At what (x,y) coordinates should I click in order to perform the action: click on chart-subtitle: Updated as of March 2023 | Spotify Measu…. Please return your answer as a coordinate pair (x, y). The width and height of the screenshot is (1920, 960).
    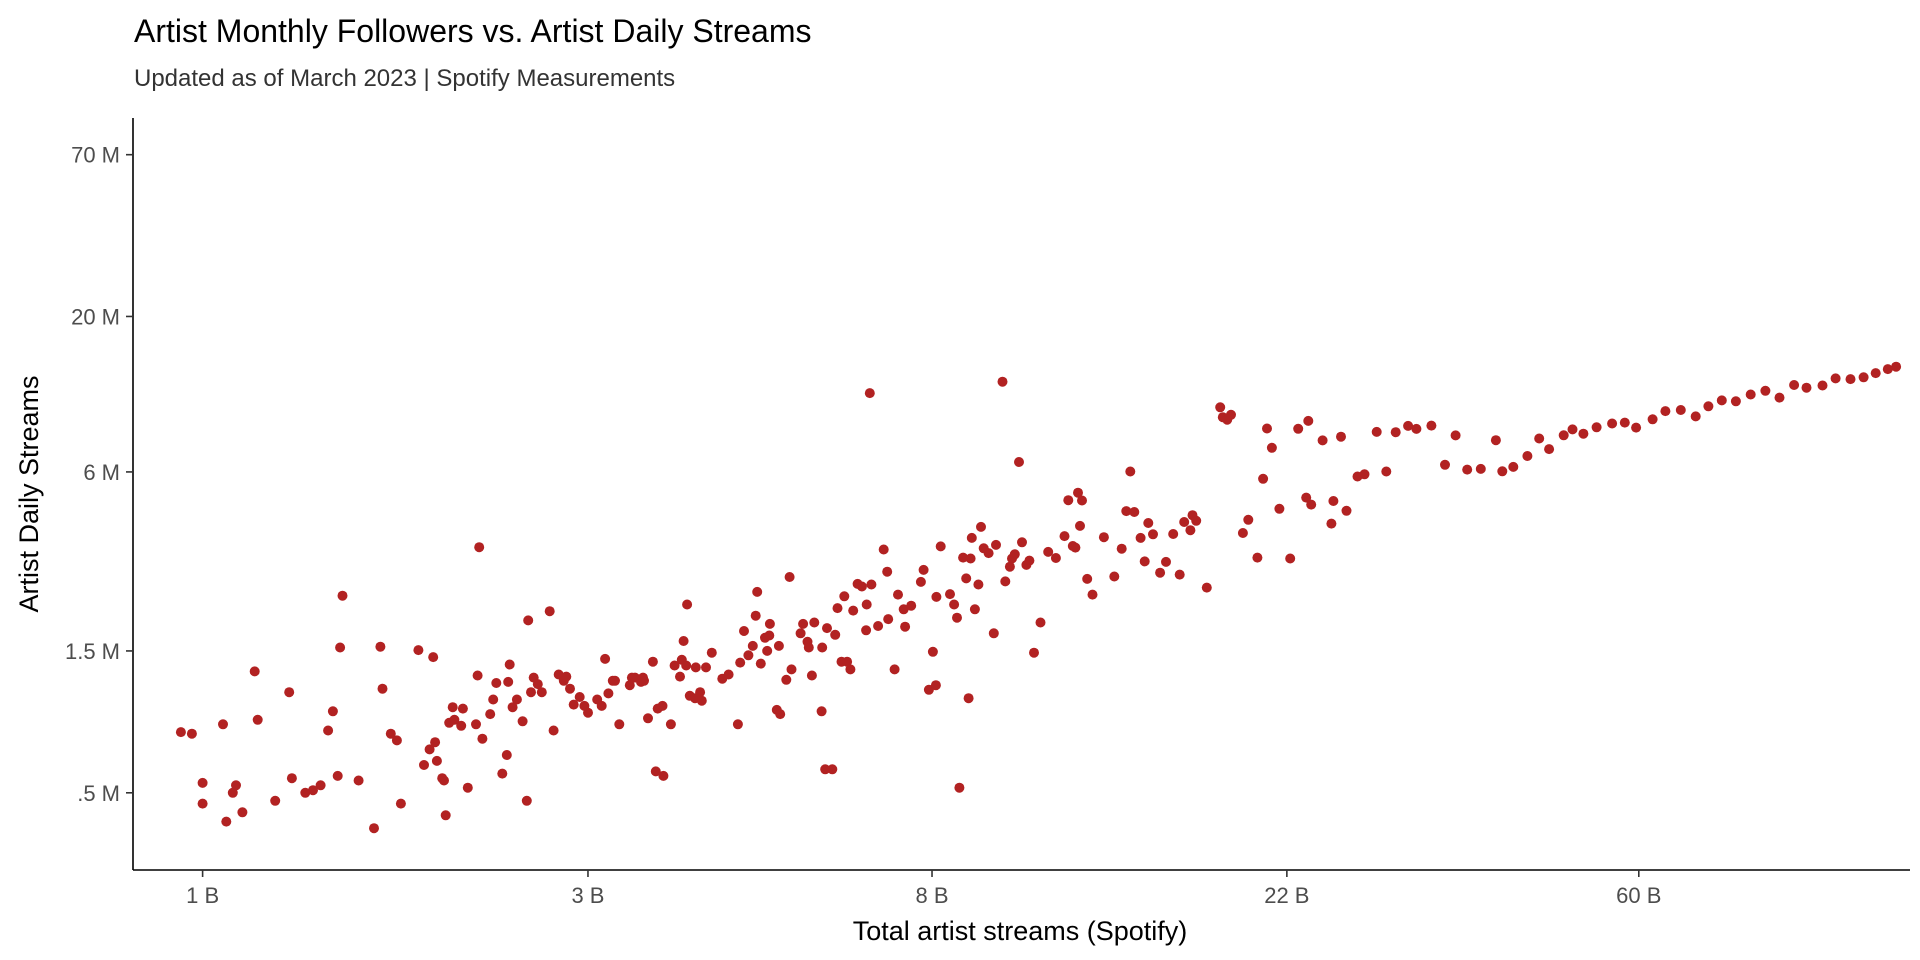
    Looking at the image, I should click on (404, 78).